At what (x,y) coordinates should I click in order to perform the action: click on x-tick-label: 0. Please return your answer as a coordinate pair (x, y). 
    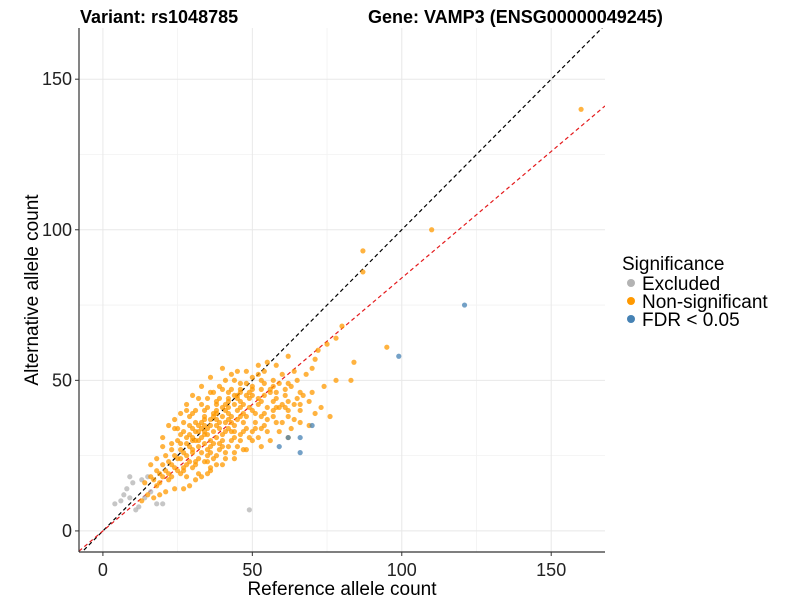
    Looking at the image, I should click on (103, 570).